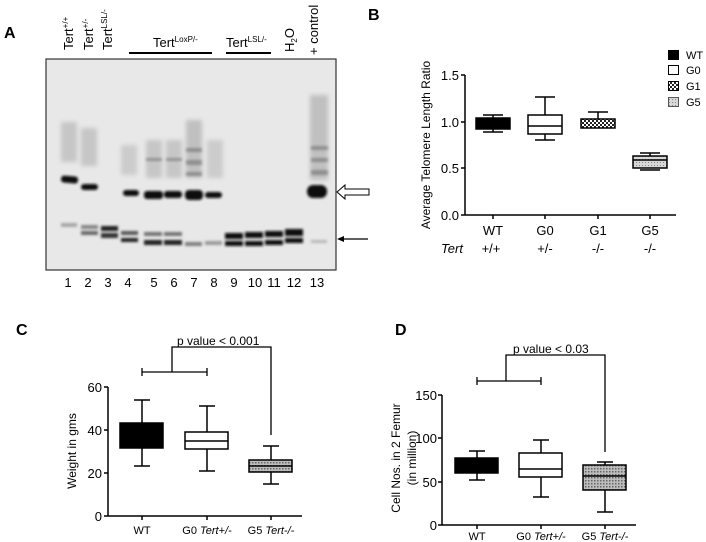  What do you see at coordinates (401, 330) in the screenshot?
I see `panel-letter-d: D` at bounding box center [401, 330].